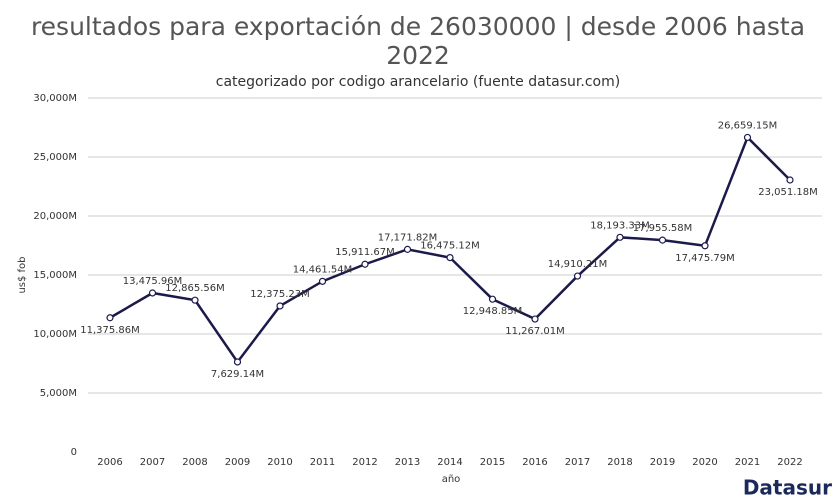 Image resolution: width=836 pixels, height=500 pixels. I want to click on logo: Datasur, so click(787, 488).